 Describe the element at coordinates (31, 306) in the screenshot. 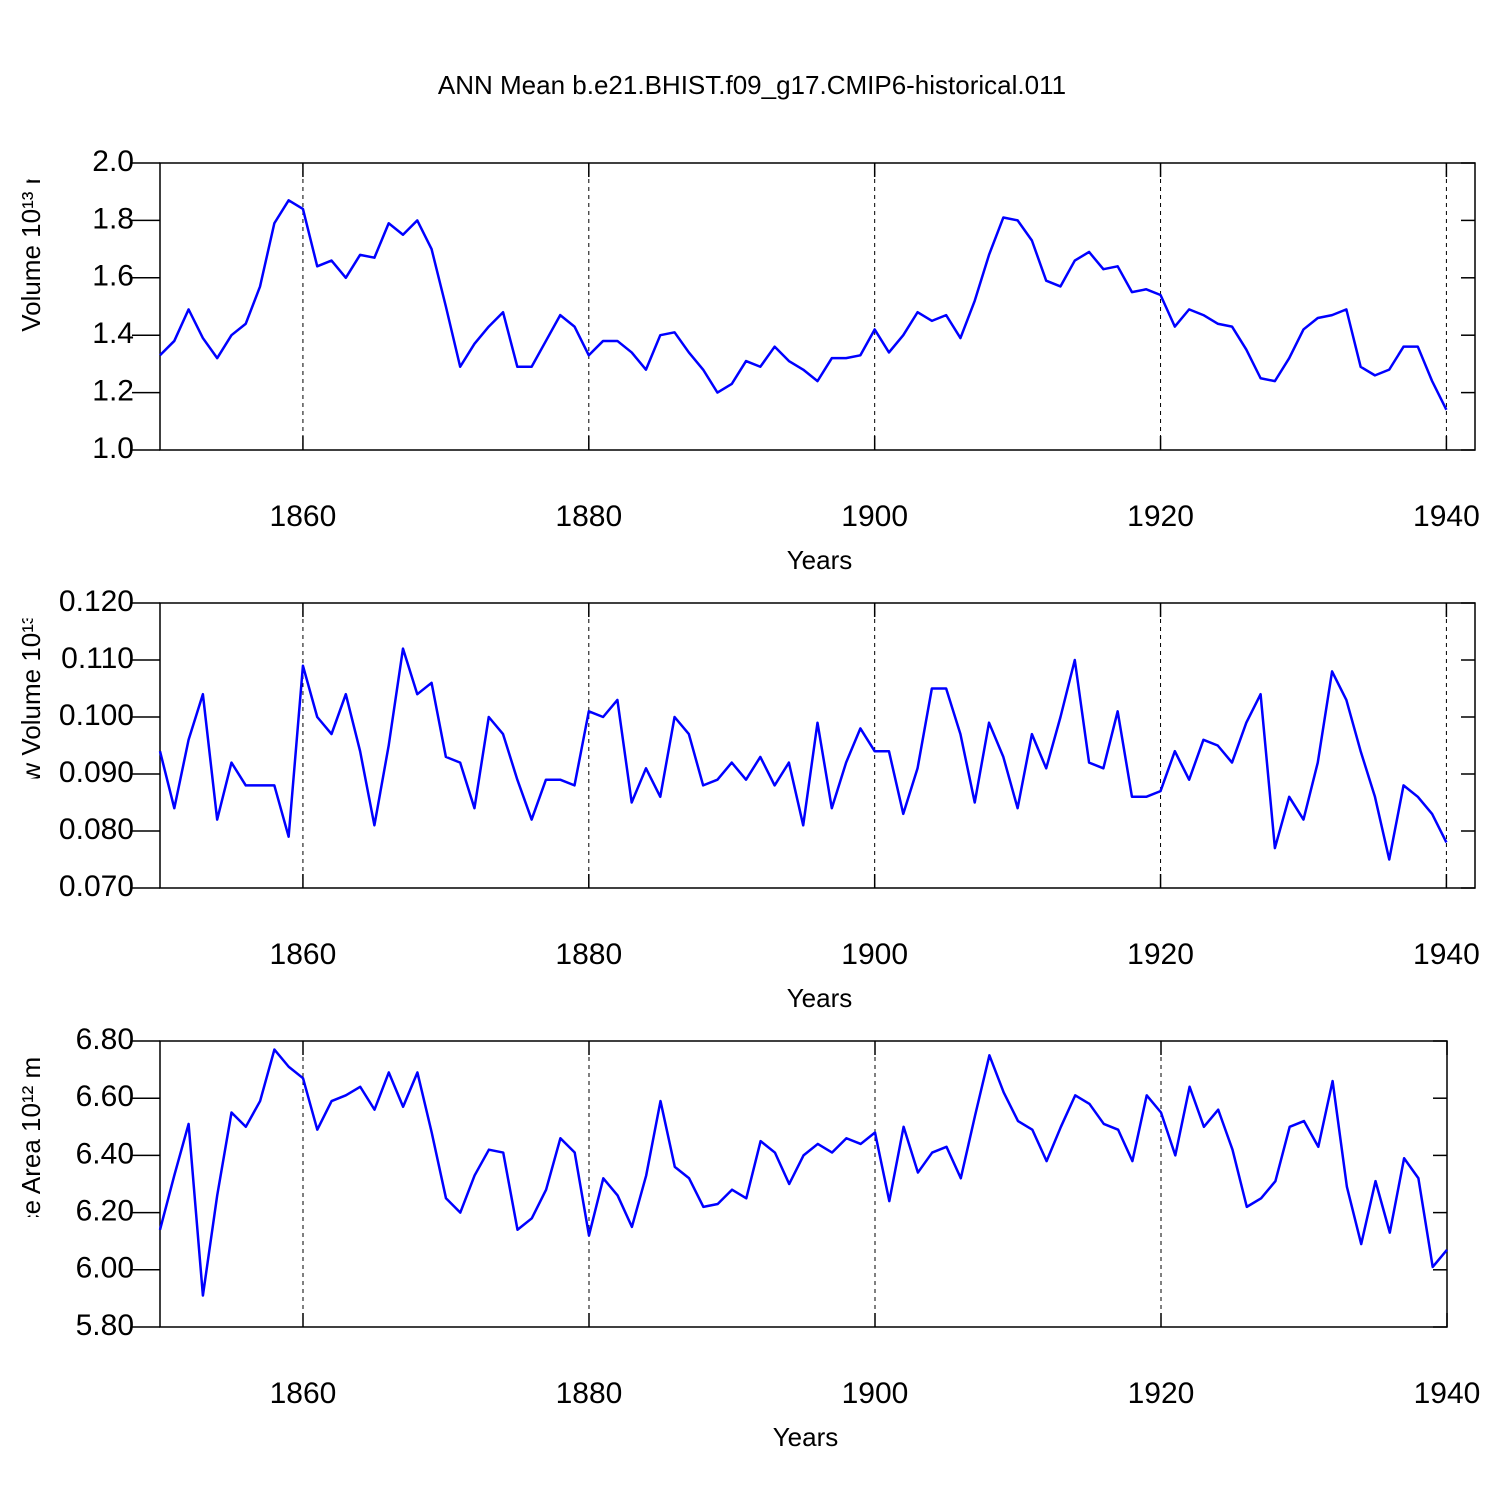

I see `y-axis-title: ArcOC Ice Volume 10¹³ m³` at that location.